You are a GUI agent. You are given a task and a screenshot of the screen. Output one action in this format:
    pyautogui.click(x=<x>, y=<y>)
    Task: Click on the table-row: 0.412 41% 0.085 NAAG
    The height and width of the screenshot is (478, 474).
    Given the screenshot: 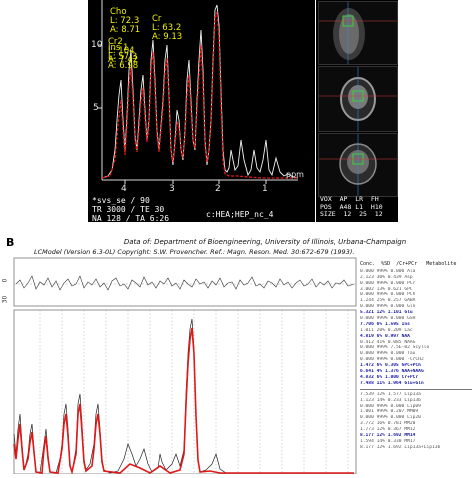 What is the action you would take?
    pyautogui.click(x=416, y=343)
    